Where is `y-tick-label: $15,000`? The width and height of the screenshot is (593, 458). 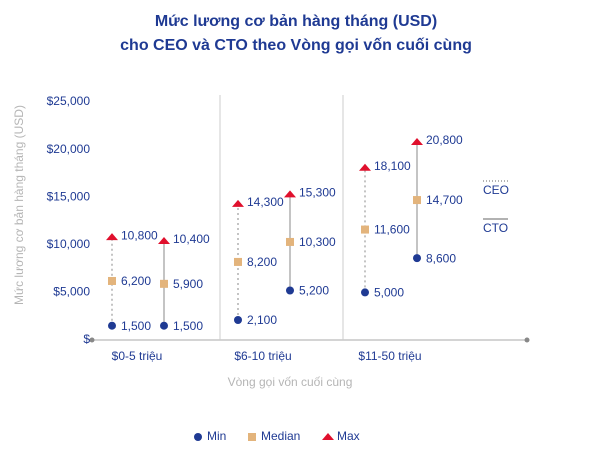 y-tick-label: $15,000 is located at coordinates (69, 196).